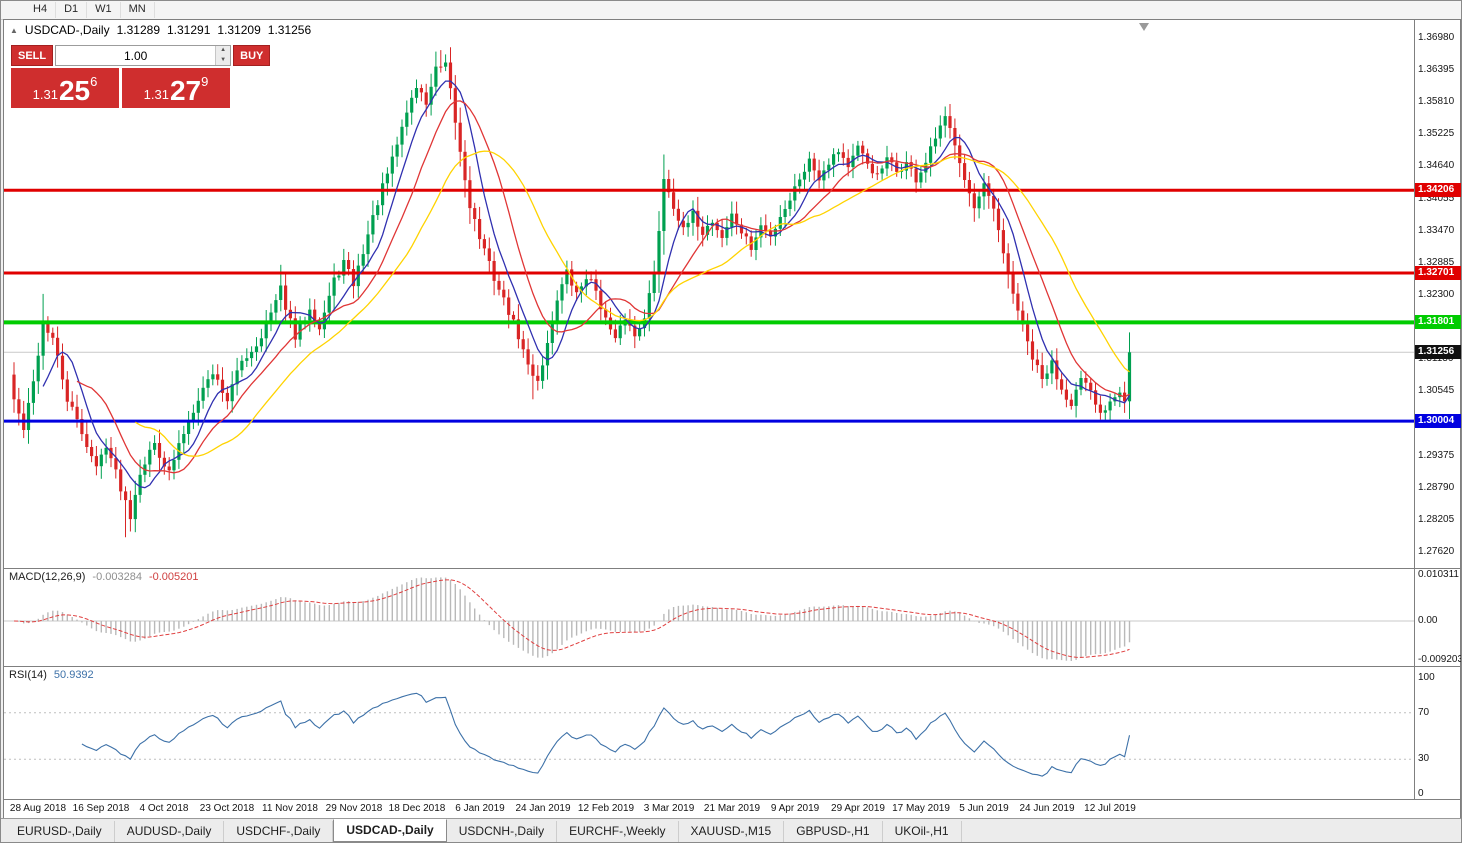 The height and width of the screenshot is (843, 1462). I want to click on volume-input, so click(136, 55).